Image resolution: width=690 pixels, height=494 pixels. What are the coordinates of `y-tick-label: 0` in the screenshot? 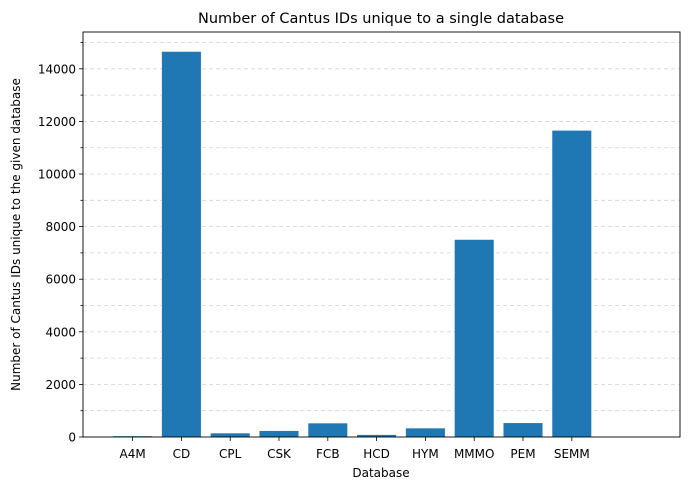 It's located at (72, 438).